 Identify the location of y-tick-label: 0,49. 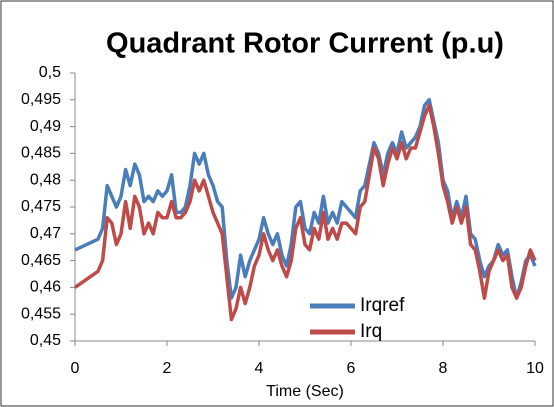
(45, 126).